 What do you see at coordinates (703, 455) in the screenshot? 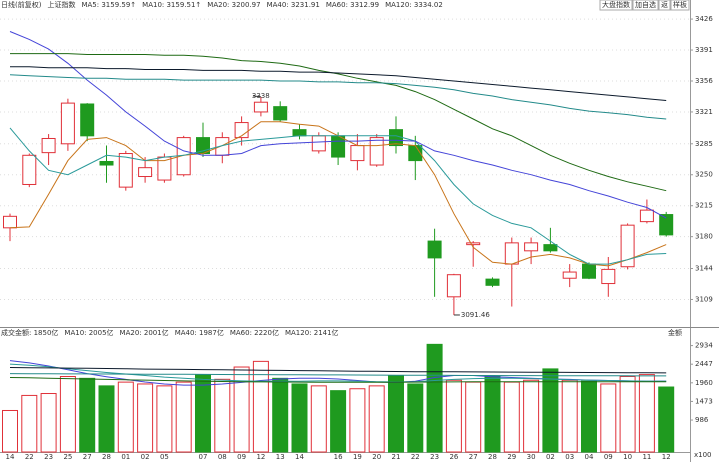
I see `volume-unit: x100` at bounding box center [703, 455].